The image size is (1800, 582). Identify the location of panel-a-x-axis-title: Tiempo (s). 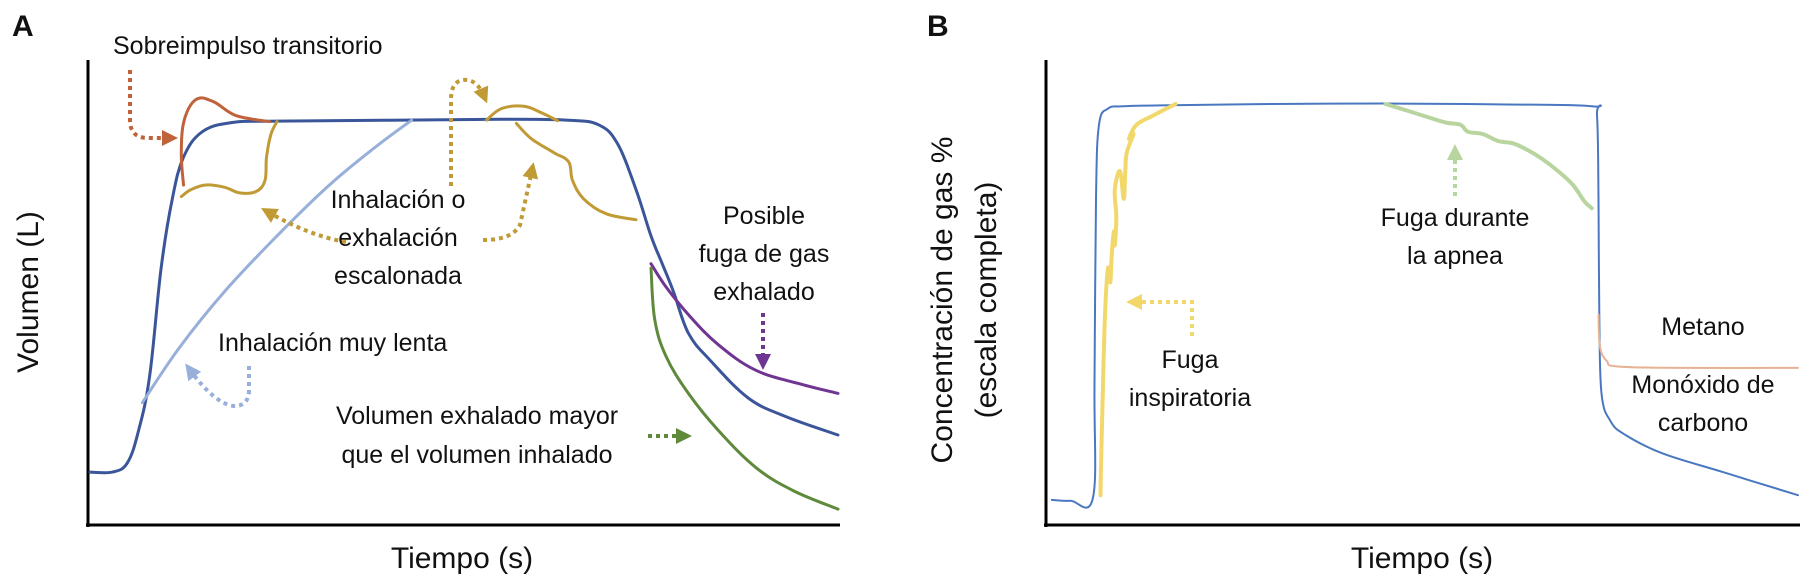
(462, 558).